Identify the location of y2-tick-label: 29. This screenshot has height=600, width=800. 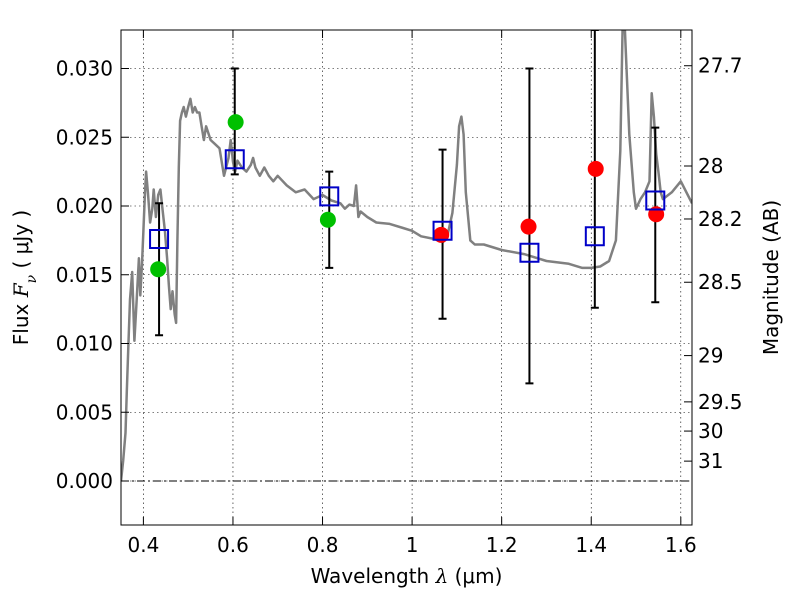
(710, 356).